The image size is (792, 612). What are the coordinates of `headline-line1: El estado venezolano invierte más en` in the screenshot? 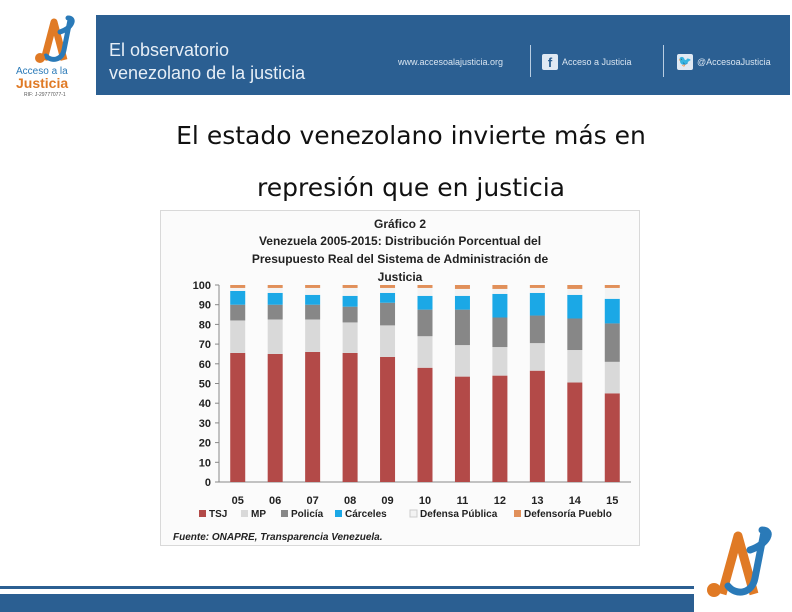 It's located at (411, 135).